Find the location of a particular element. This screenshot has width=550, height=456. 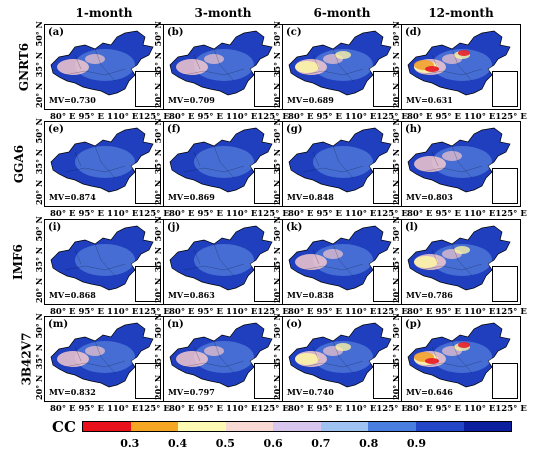

panel-label: (o) is located at coordinates (294, 324).